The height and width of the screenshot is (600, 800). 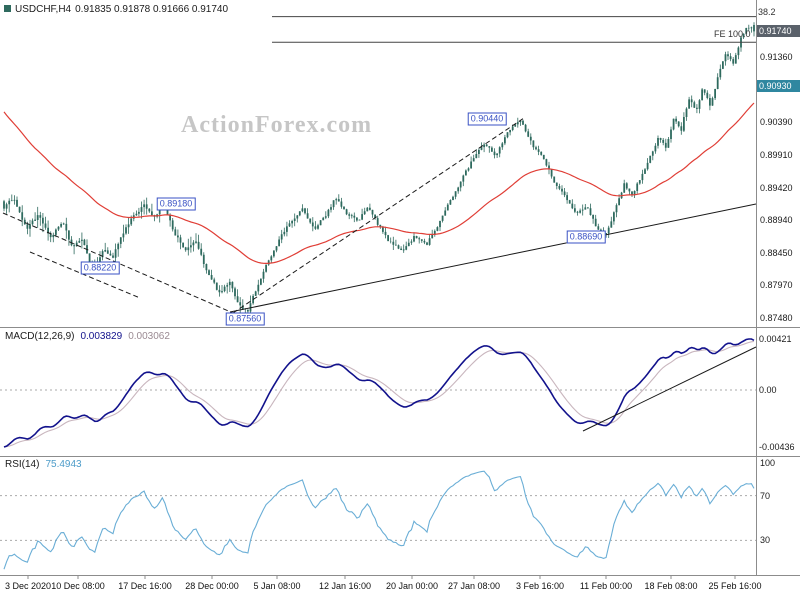 I want to click on watermark: ActionForex.com, so click(x=277, y=125).